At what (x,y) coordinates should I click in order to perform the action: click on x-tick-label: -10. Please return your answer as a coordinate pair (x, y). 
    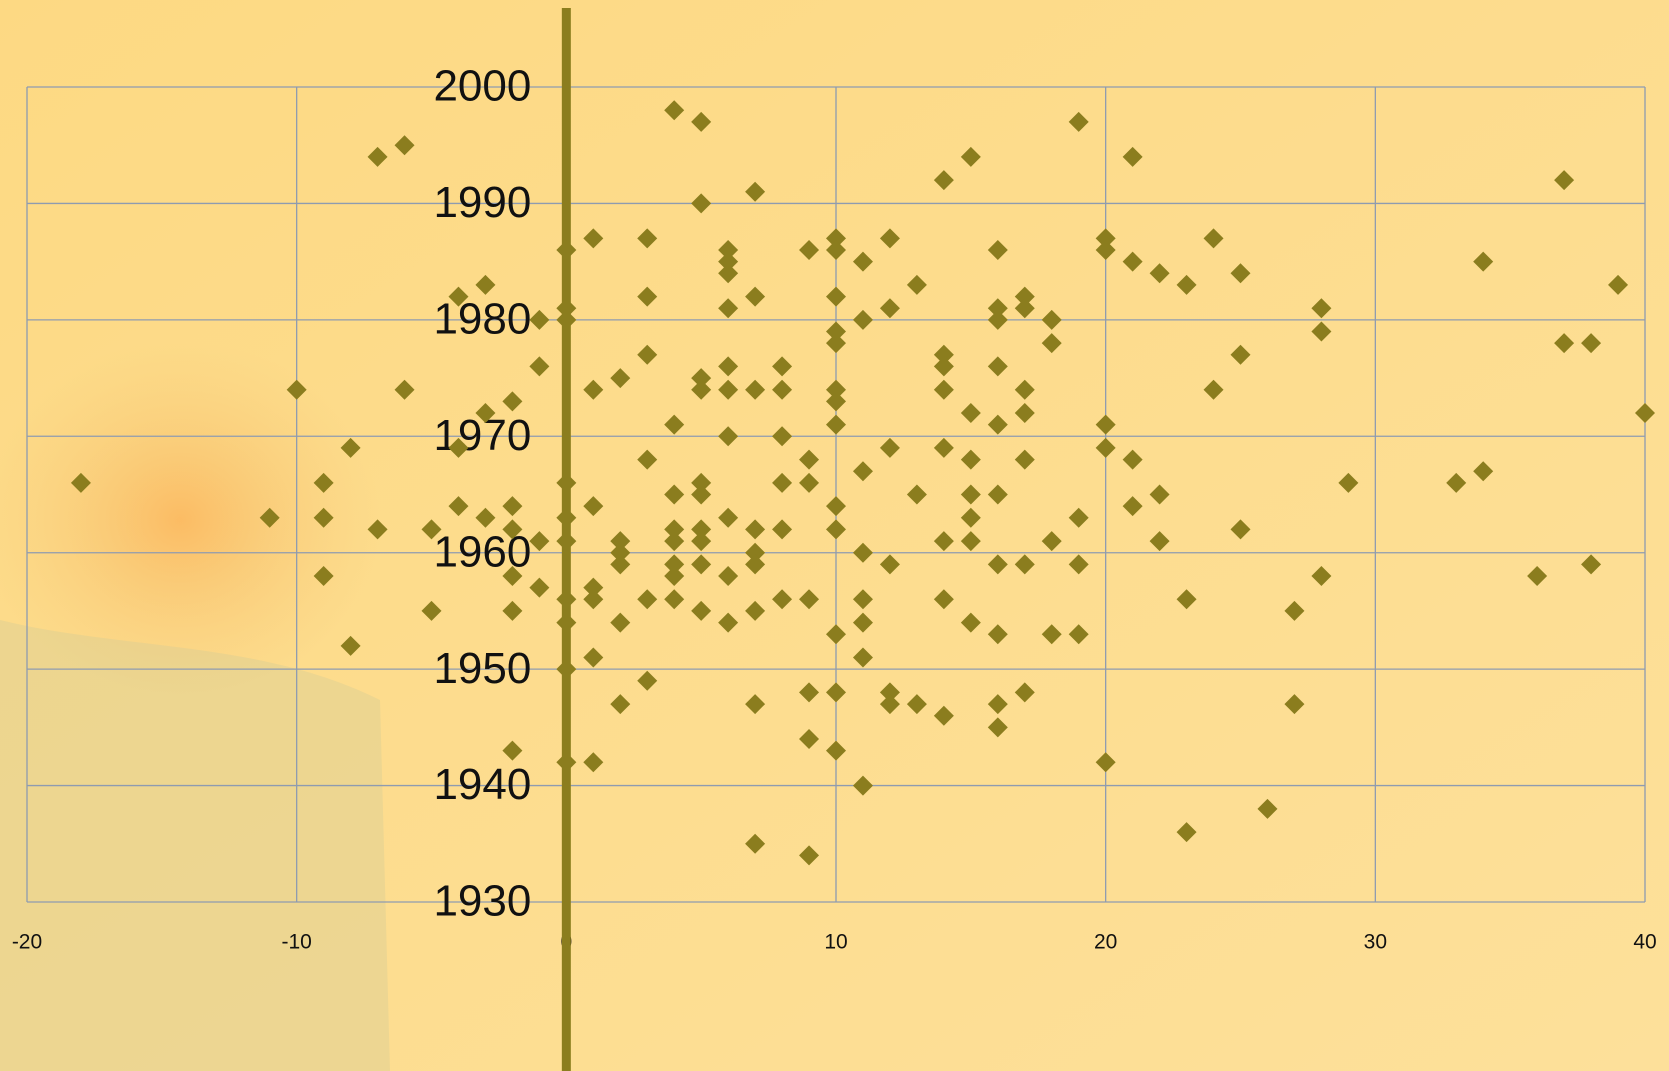
    Looking at the image, I should click on (296, 942).